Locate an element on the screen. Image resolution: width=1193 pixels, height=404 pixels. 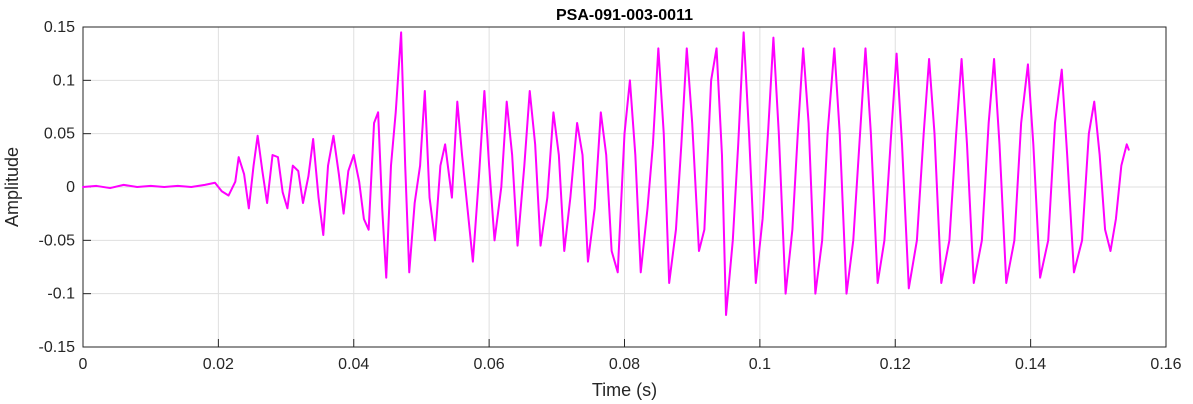
chart-title: PSA-091-003-0011 is located at coordinates (624, 15).